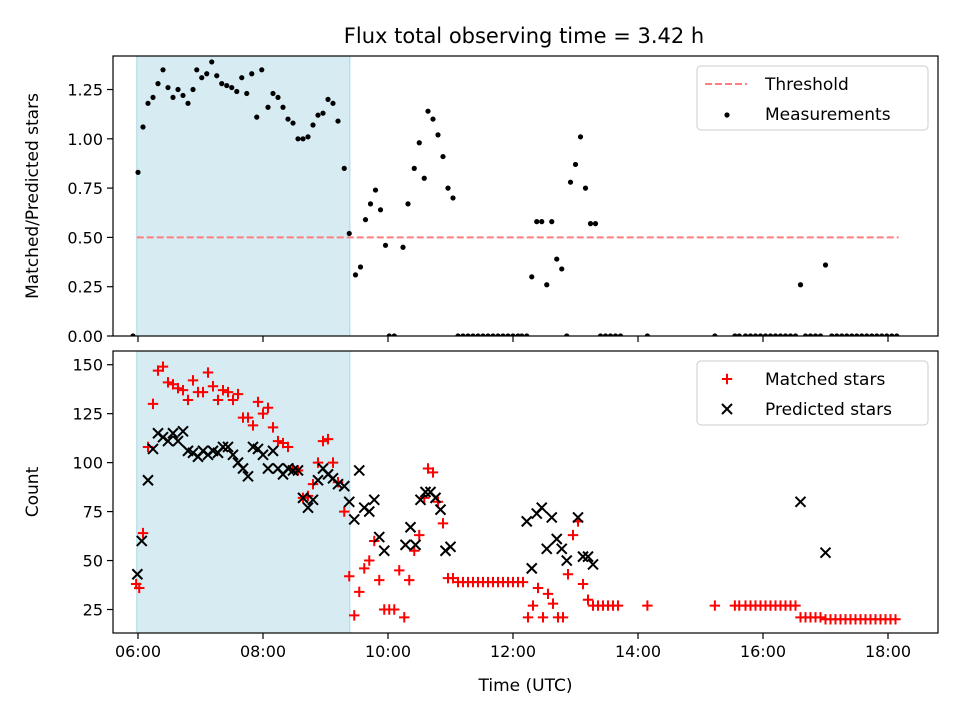  Describe the element at coordinates (727, 409) in the screenshot. I see `legend-predicted-swatch` at that location.